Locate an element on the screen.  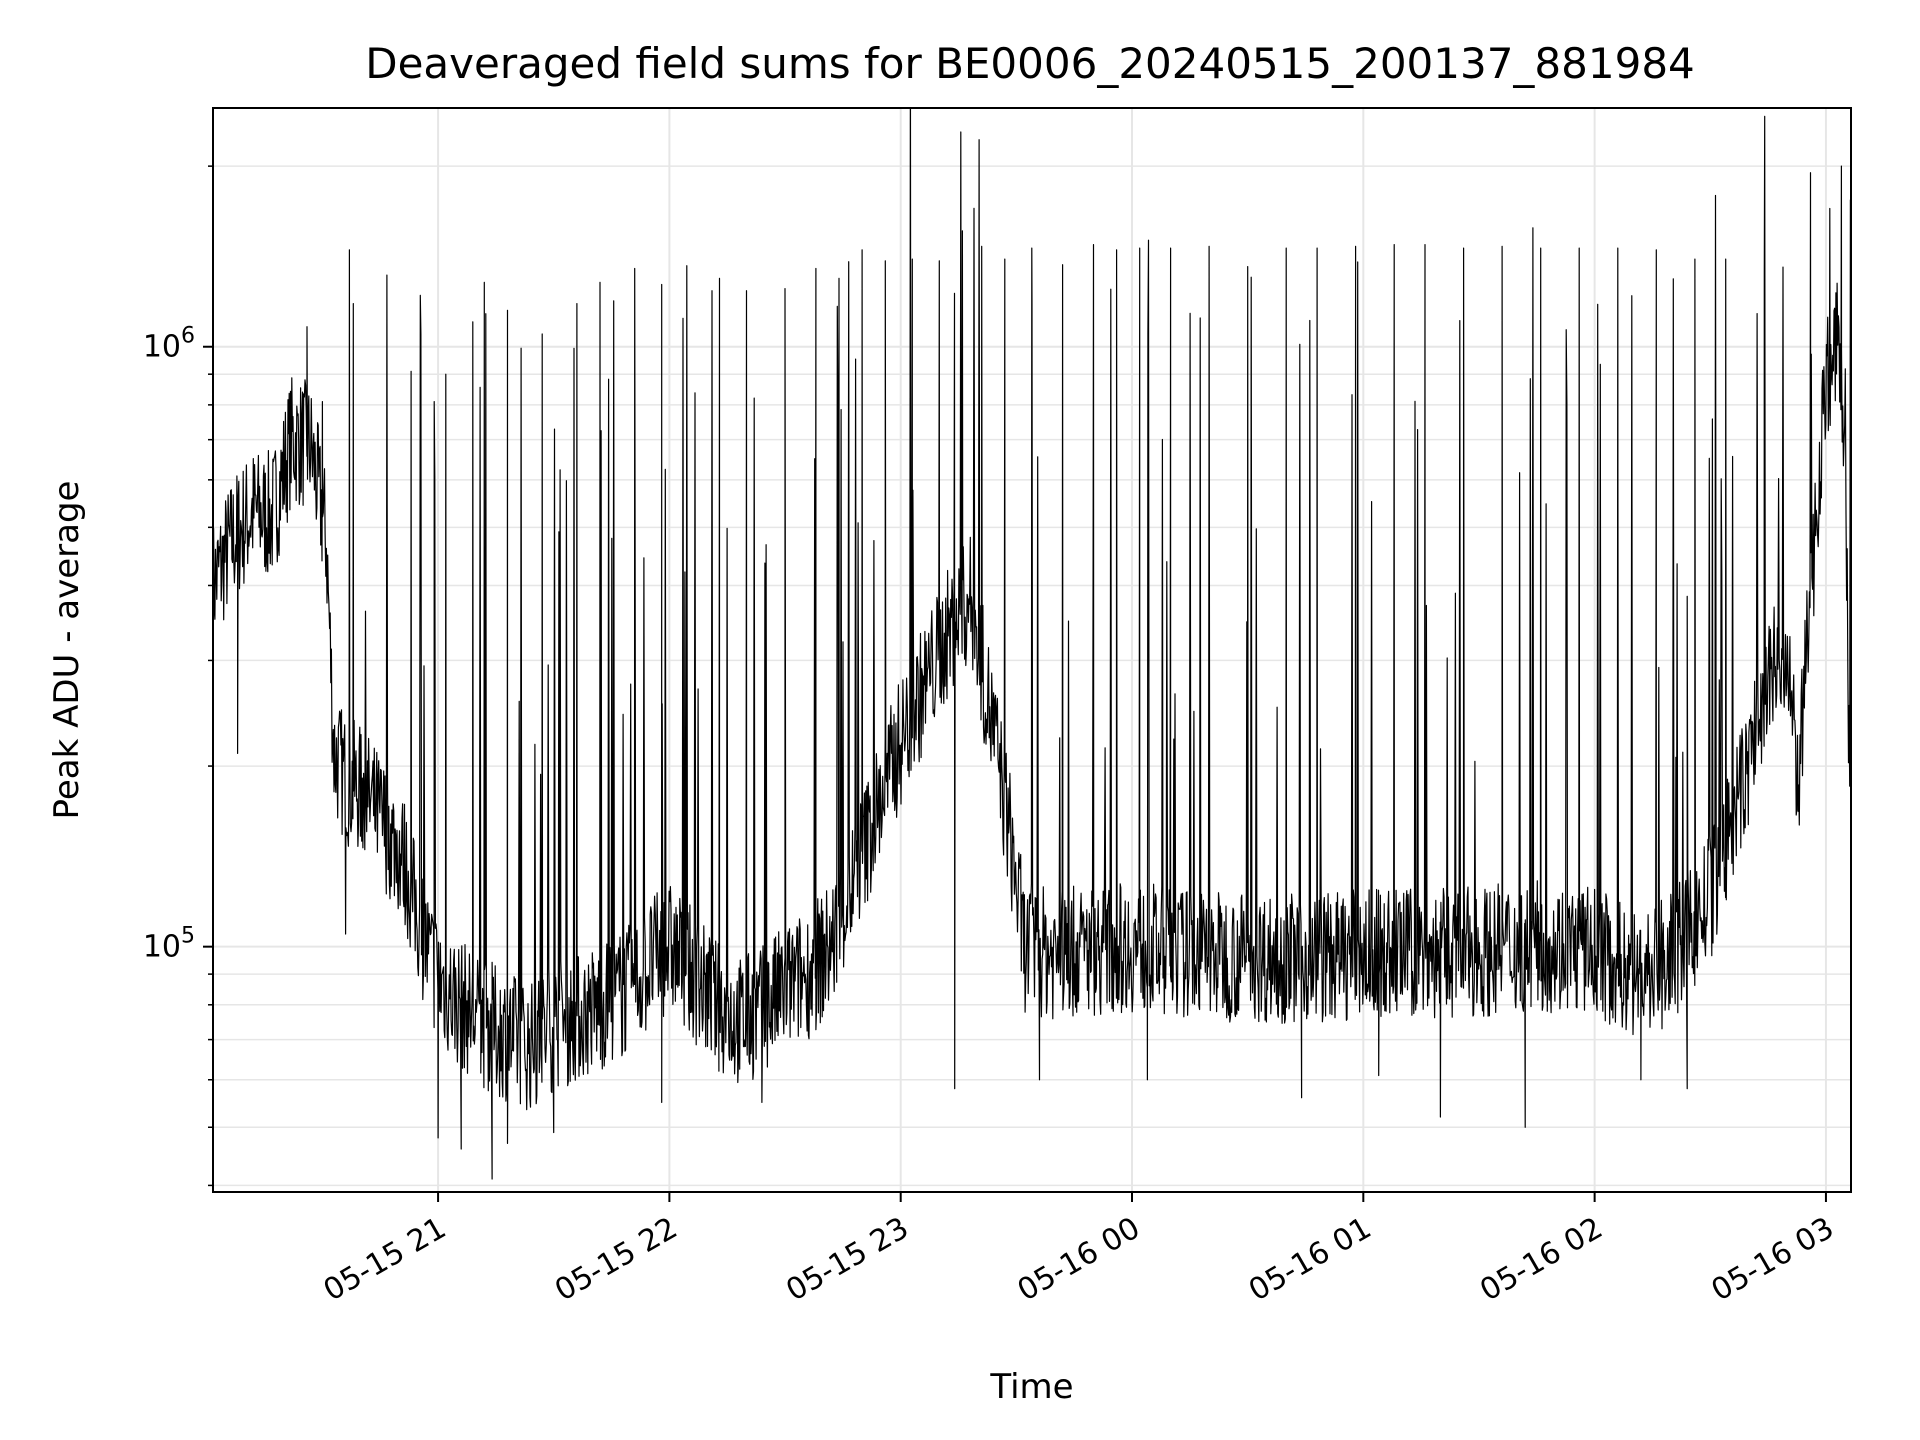
y-tick-label: 10⁶ is located at coordinates (169, 344).